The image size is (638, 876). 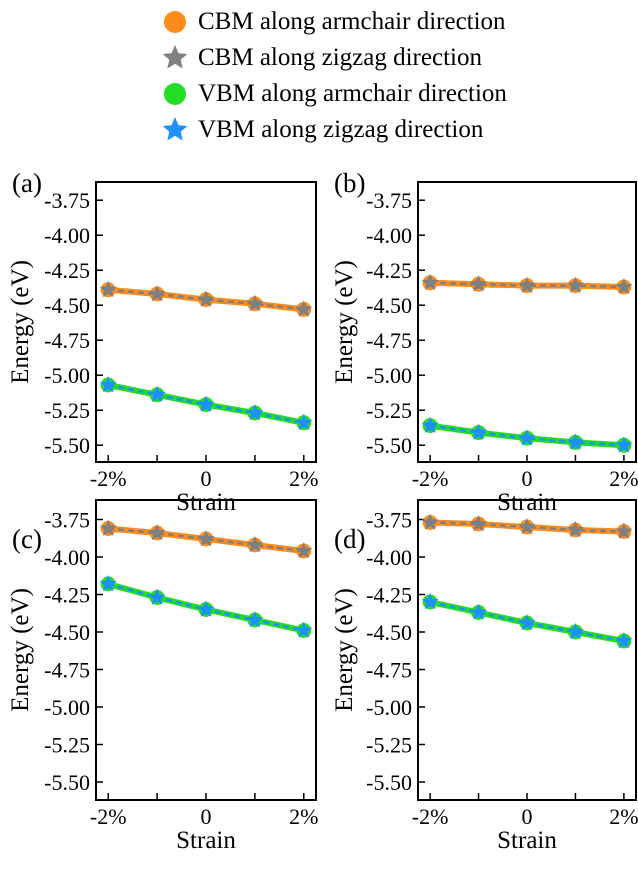 I want to click on panel-label: (d), so click(x=349, y=539).